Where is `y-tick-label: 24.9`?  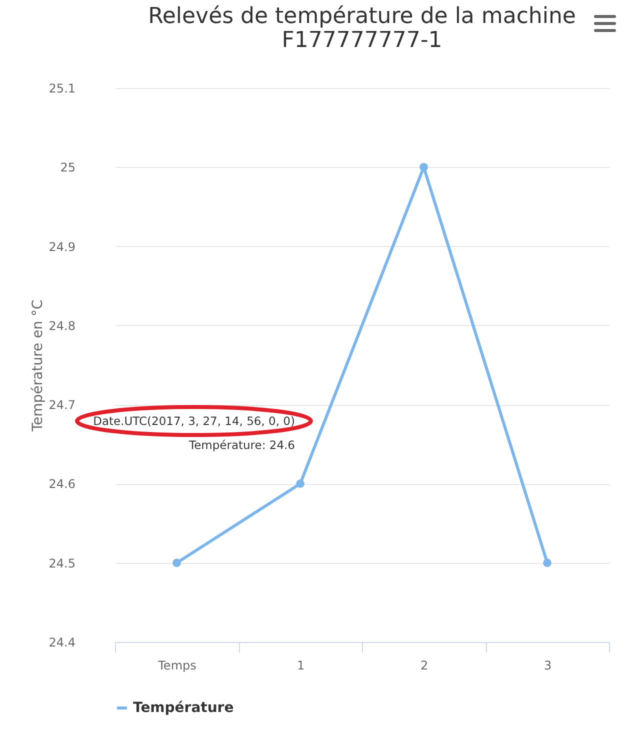 y-tick-label: 24.9 is located at coordinates (62, 247).